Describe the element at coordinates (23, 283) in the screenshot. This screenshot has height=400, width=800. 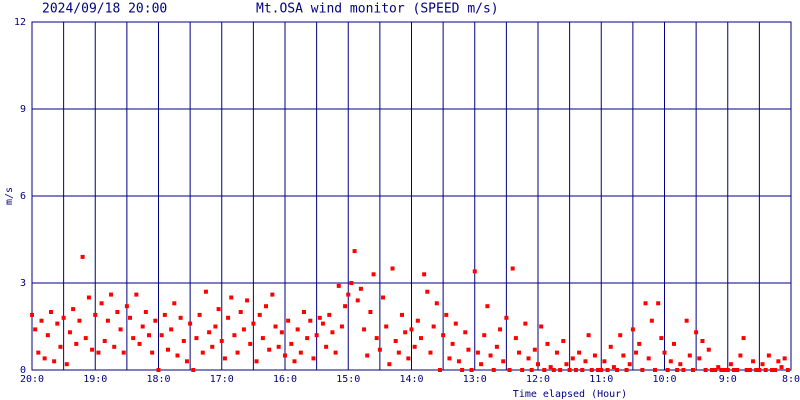
I see `y-tick-label: 3` at that location.